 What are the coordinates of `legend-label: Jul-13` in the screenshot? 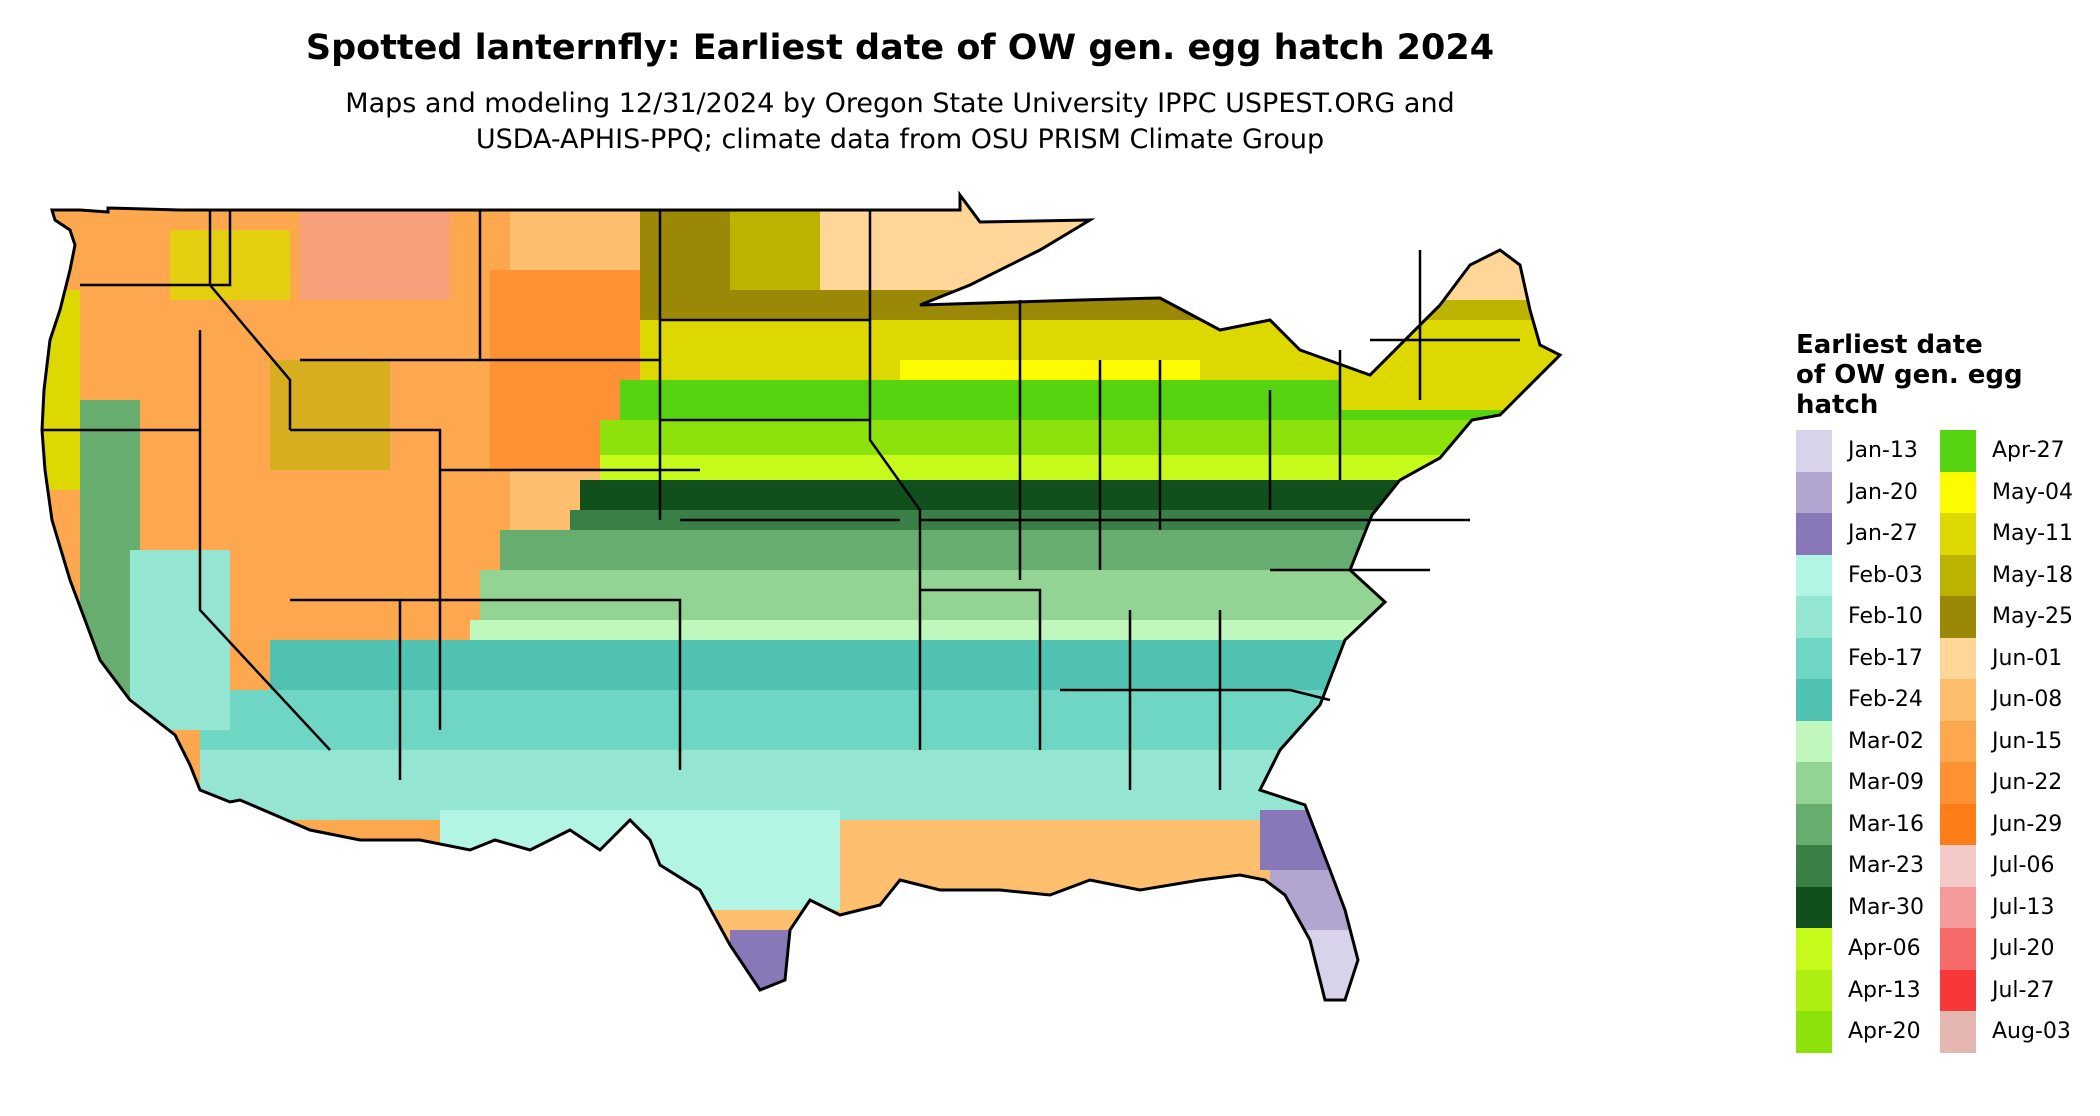 It's located at (2023, 907).